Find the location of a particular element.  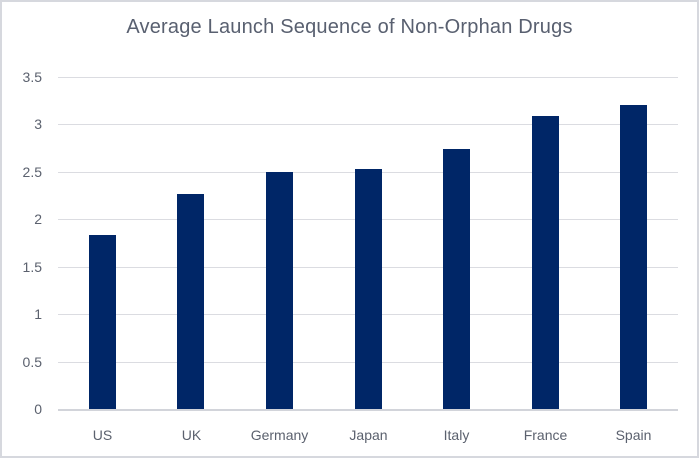

y-axis-tick-label-1.5: 1.5 is located at coordinates (32, 267).